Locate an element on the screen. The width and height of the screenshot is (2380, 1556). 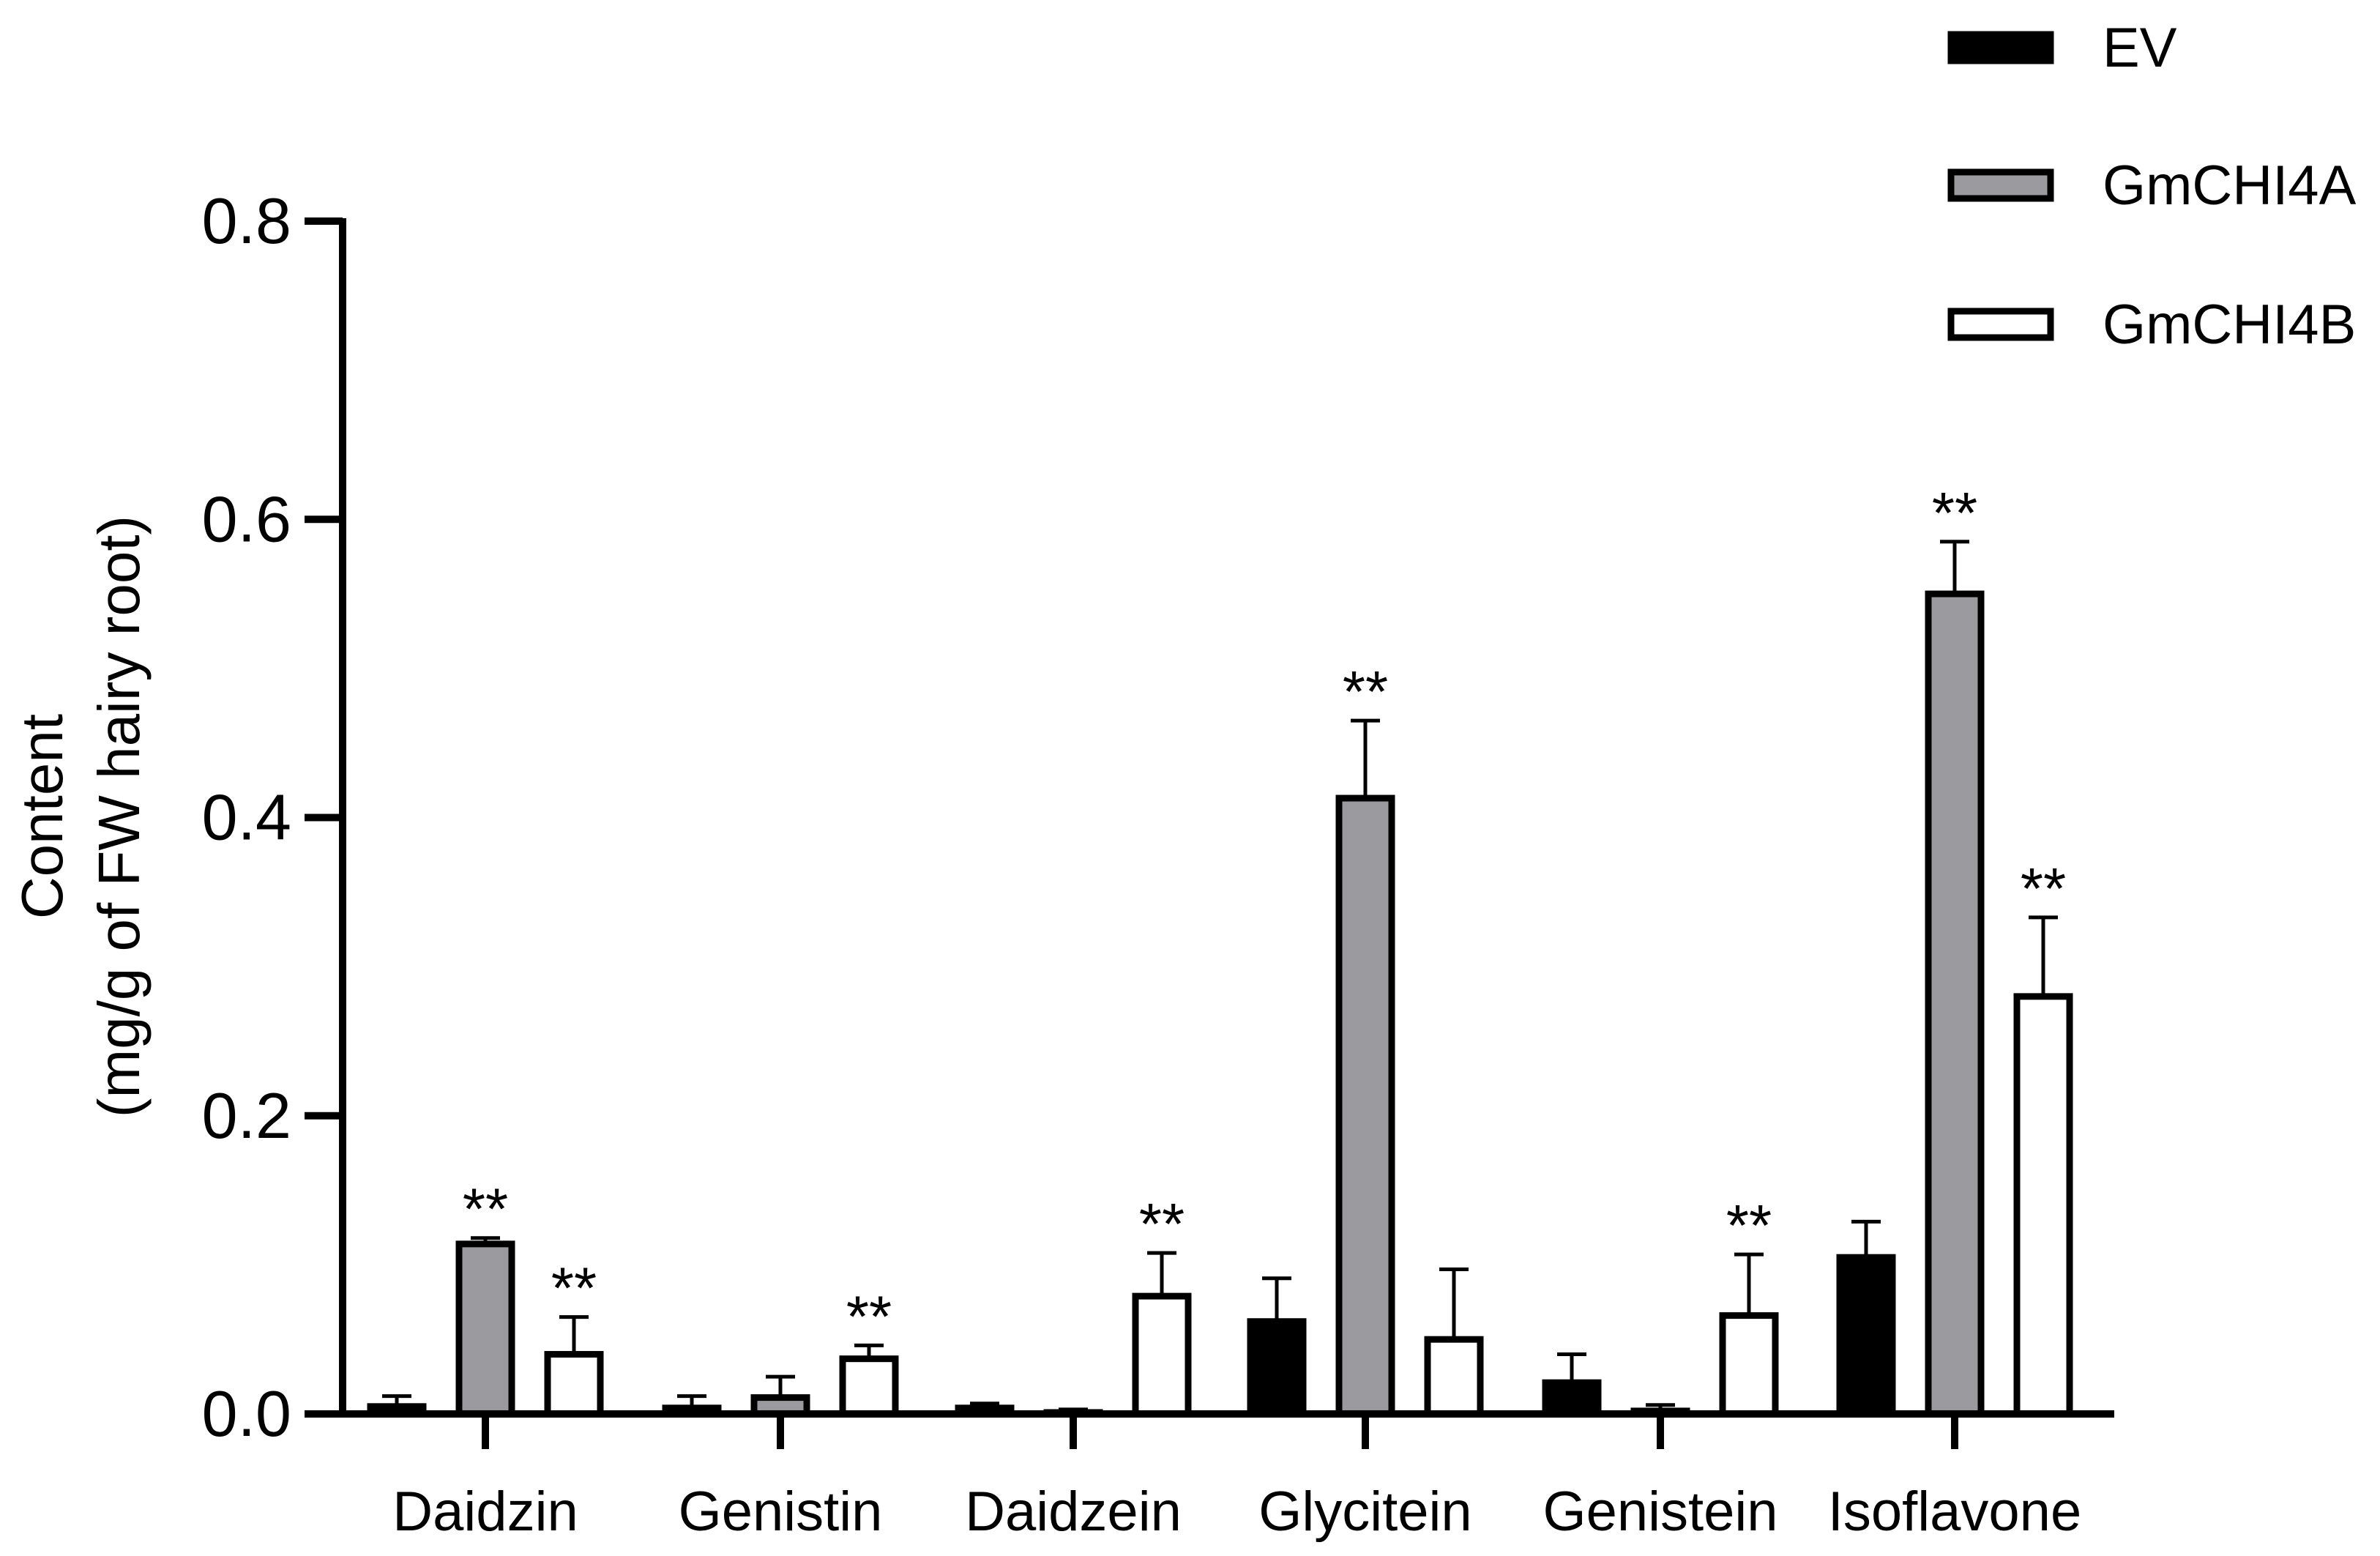
bar-gmchi4b-glycitein is located at coordinates (1454, 1377).